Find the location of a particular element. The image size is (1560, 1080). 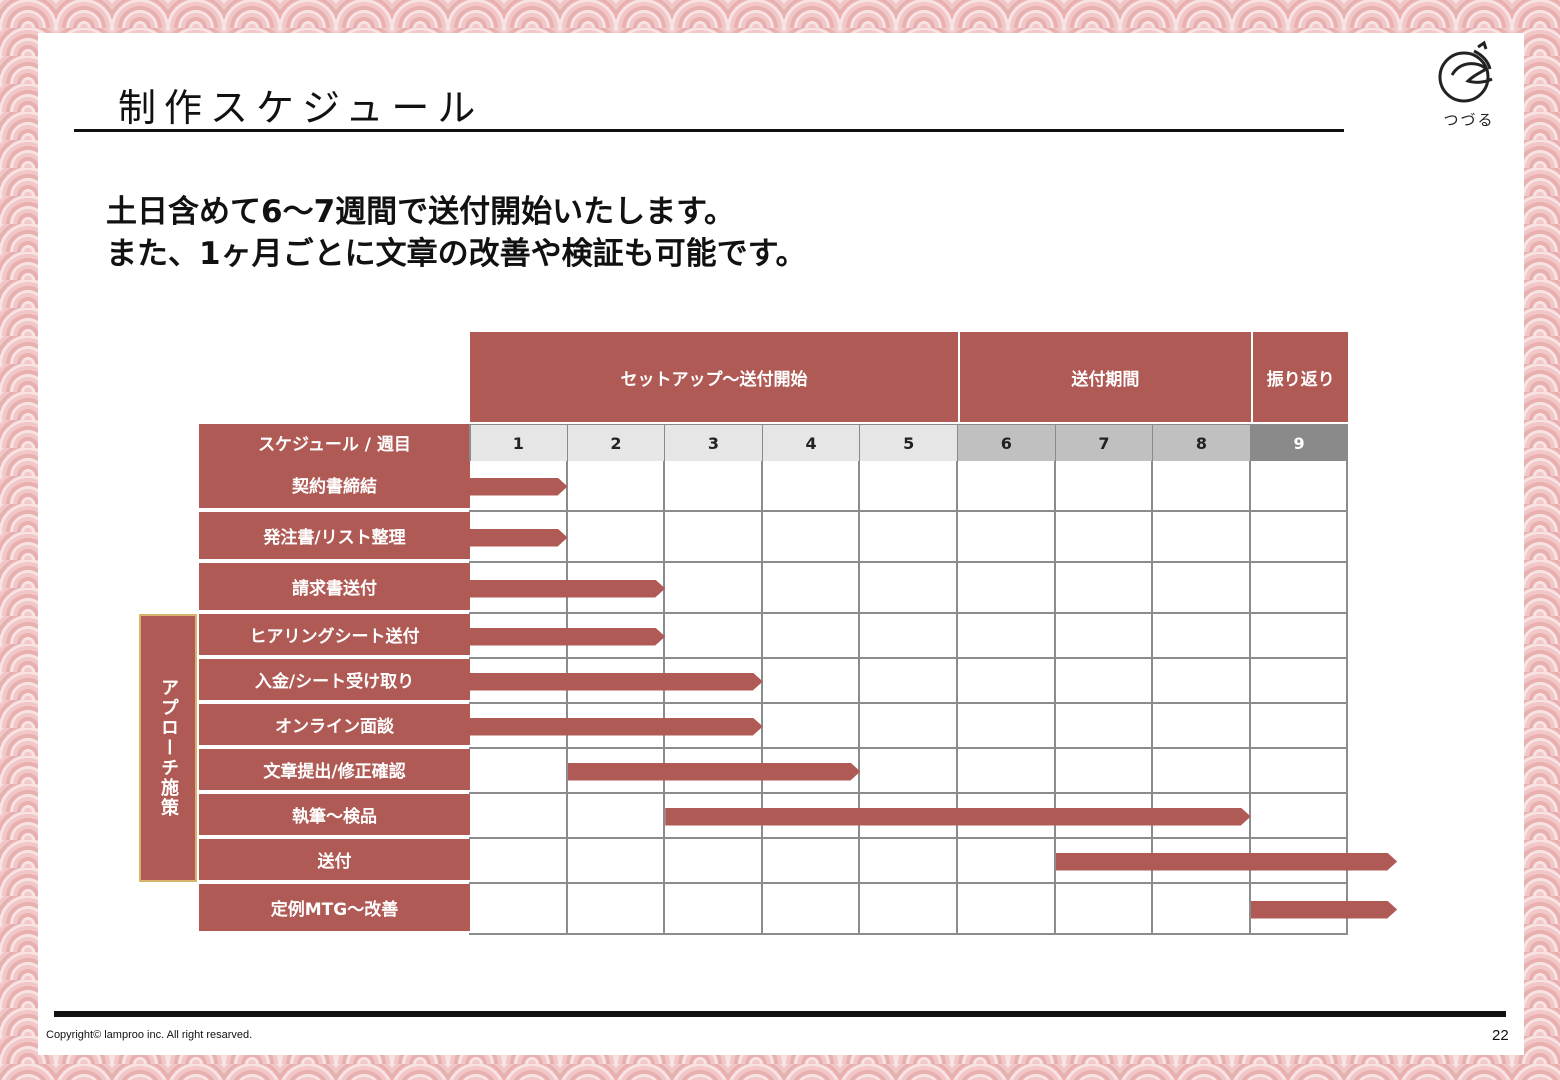

task-label: 文章提出/修正確認 is located at coordinates (334, 770).